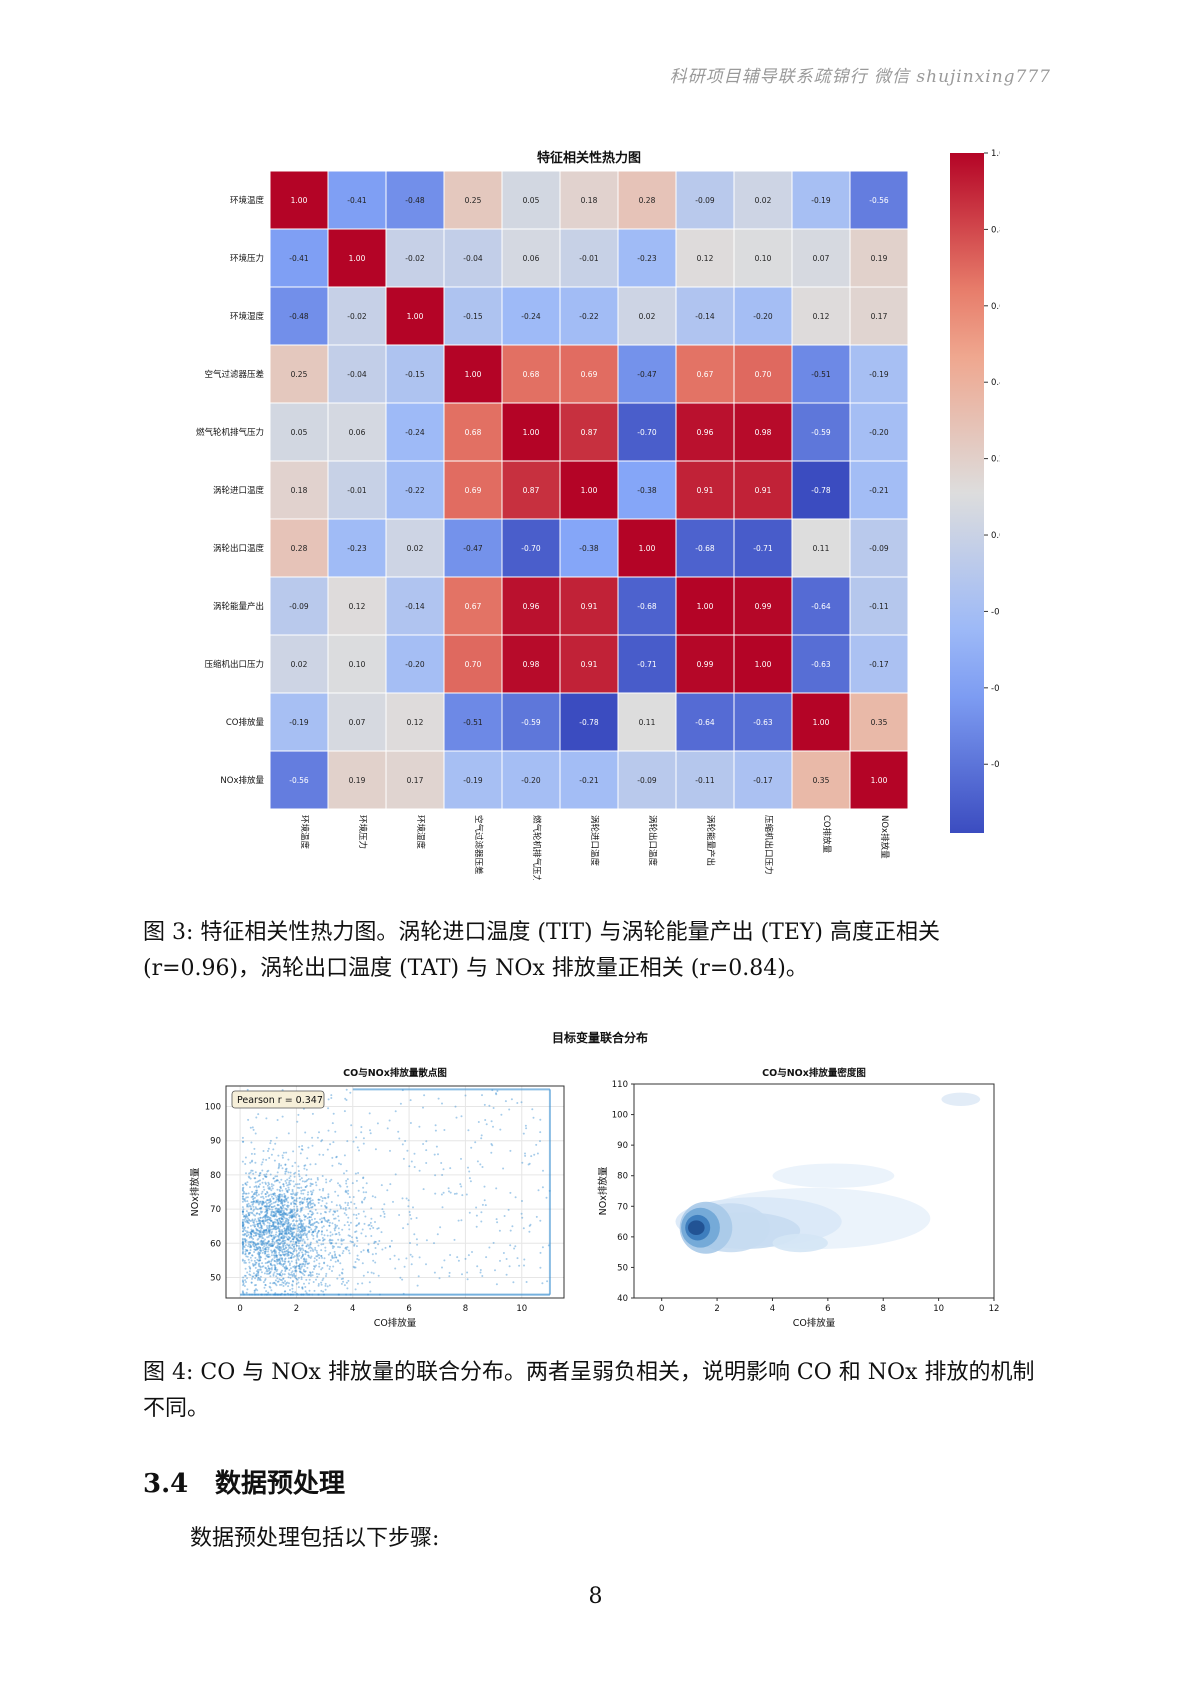 This screenshot has width=1191, height=1684. What do you see at coordinates (589, 158) in the screenshot?
I see `heatmap-title: 特征相关性热力图` at bounding box center [589, 158].